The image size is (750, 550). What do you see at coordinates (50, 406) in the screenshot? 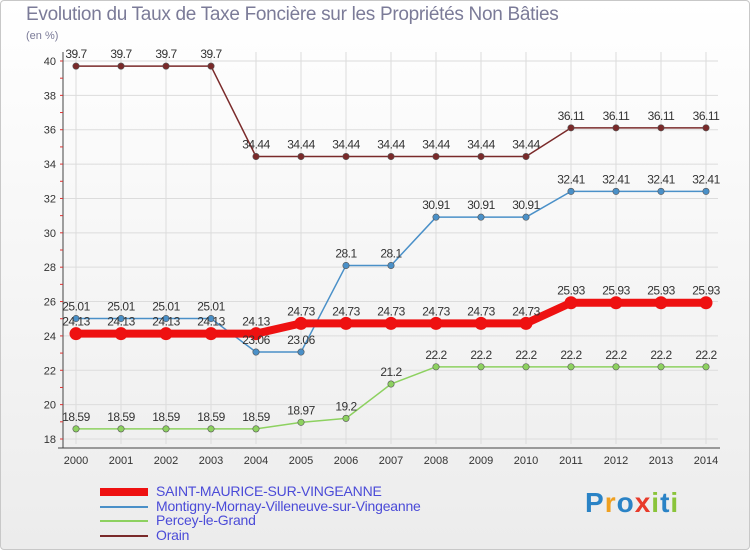
I see `y-tick-label: 20` at bounding box center [50, 406].